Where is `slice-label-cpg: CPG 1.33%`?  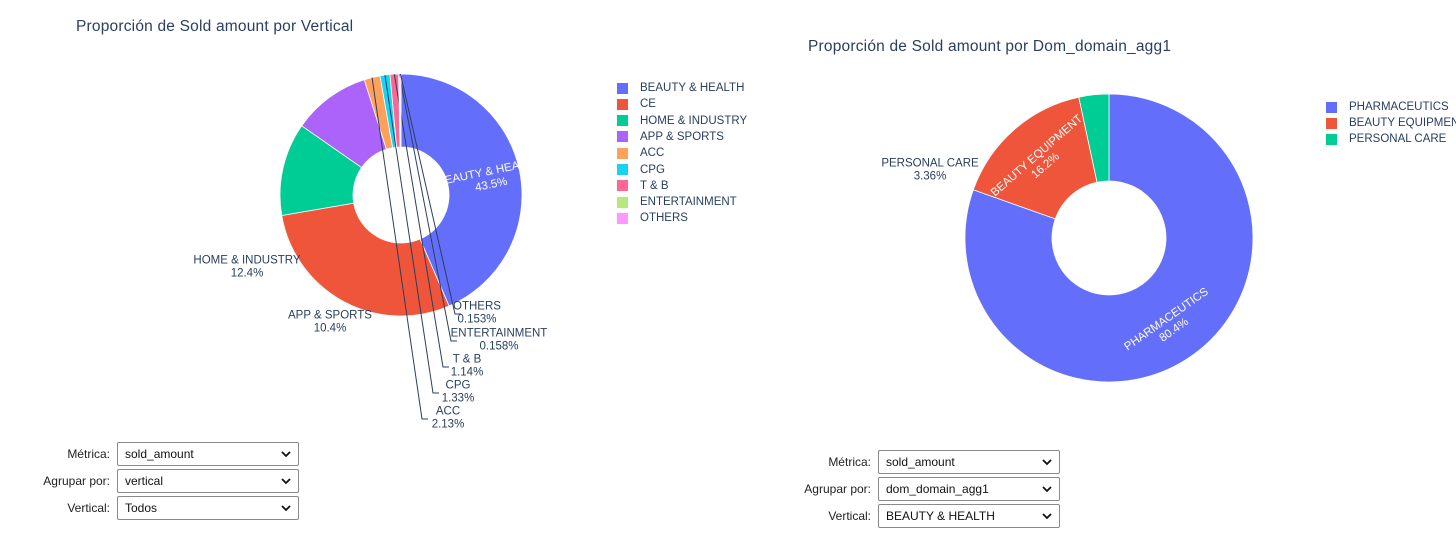 slice-label-cpg: CPG 1.33% is located at coordinates (429, 239).